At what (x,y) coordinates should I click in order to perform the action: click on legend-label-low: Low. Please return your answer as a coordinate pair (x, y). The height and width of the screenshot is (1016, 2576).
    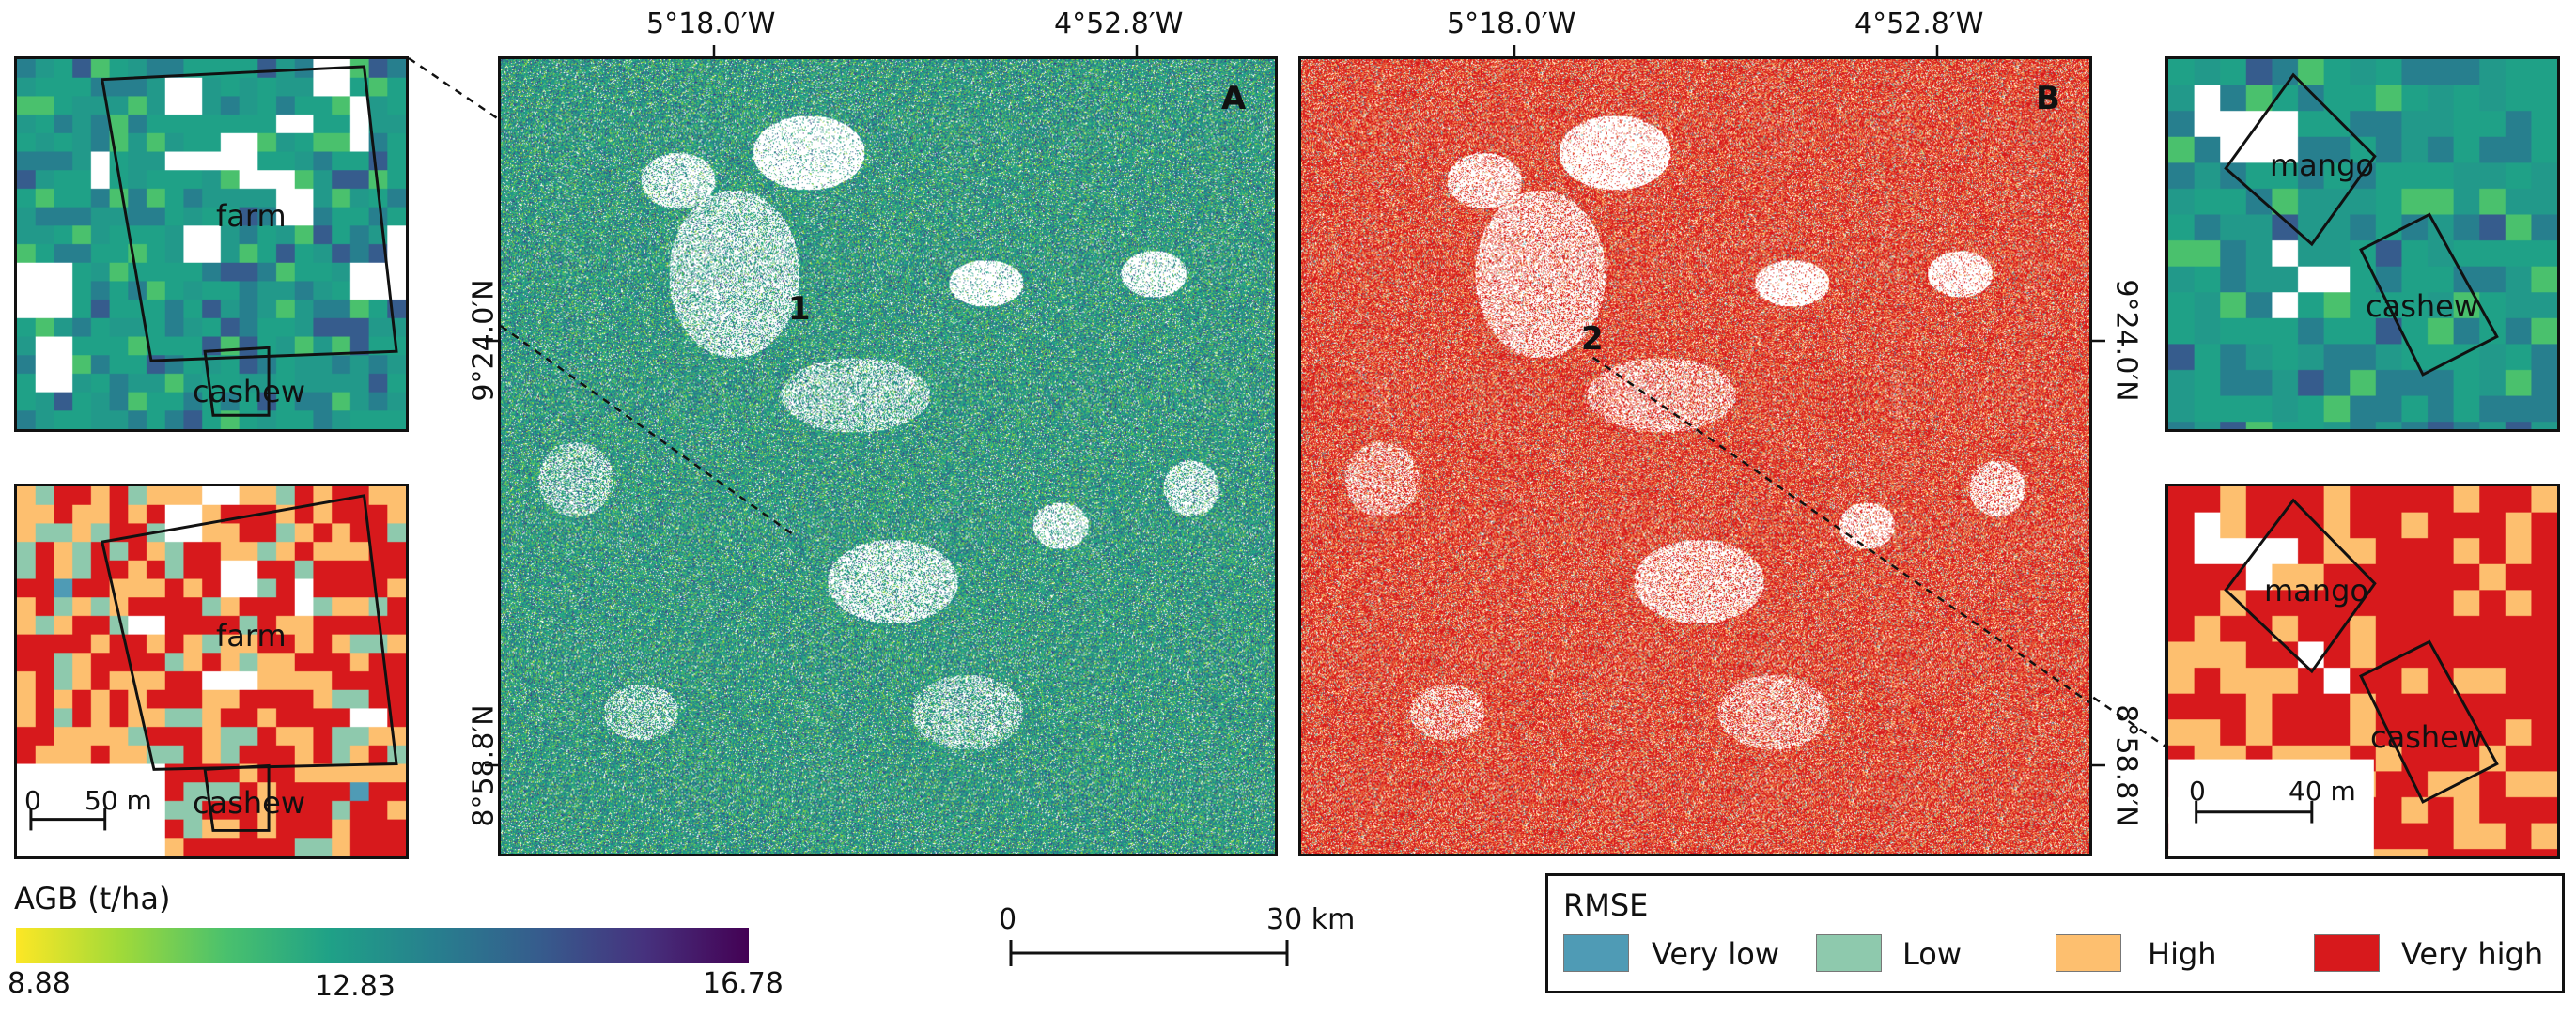
    Looking at the image, I should click on (1933, 954).